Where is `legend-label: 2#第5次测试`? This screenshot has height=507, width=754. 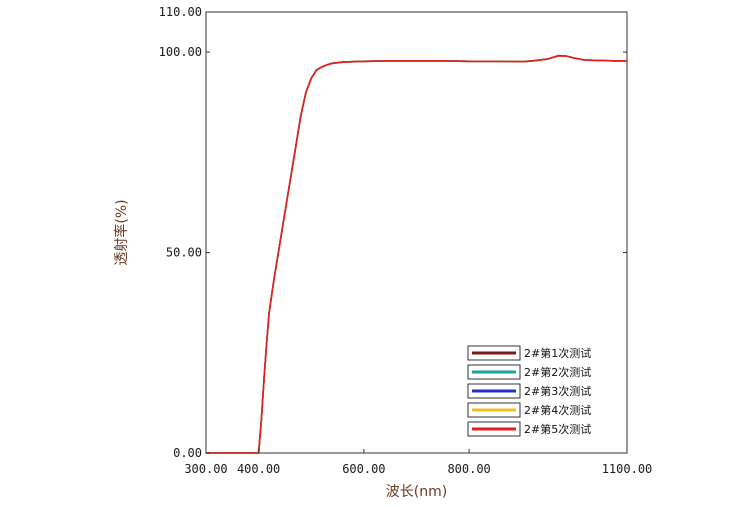
legend-label: 2#第5次测试 is located at coordinates (557, 429).